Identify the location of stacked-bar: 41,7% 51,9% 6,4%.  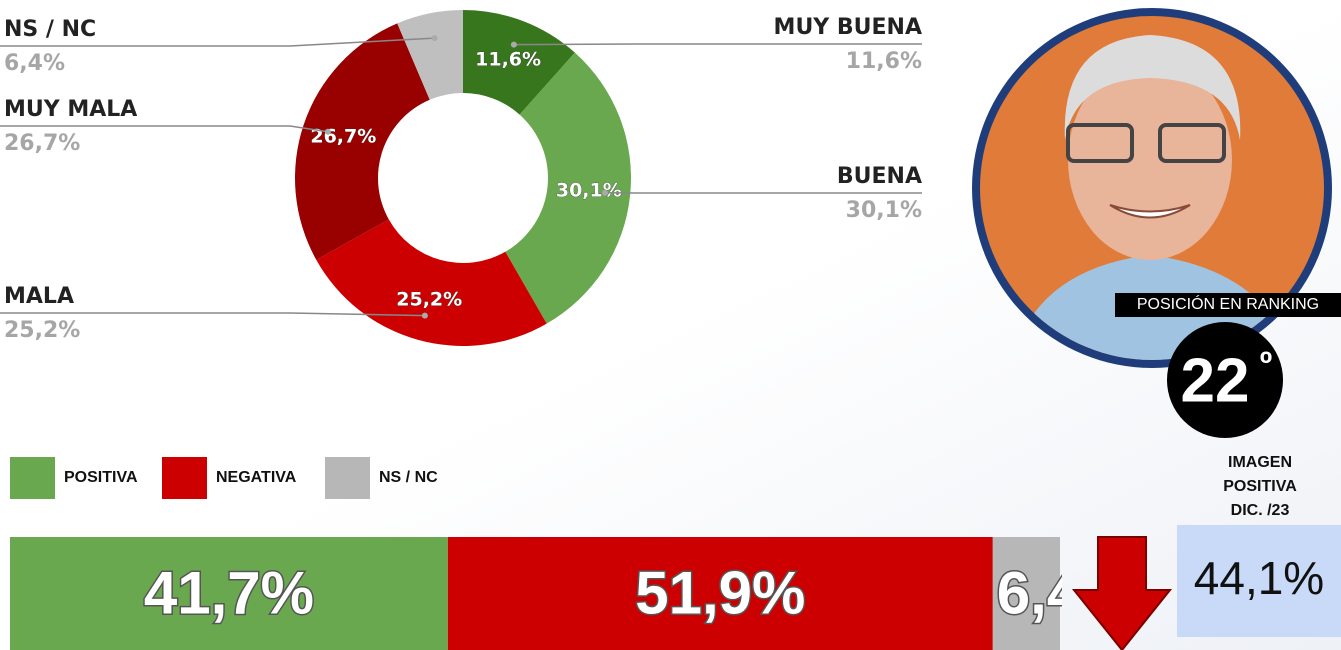
(572, 593).